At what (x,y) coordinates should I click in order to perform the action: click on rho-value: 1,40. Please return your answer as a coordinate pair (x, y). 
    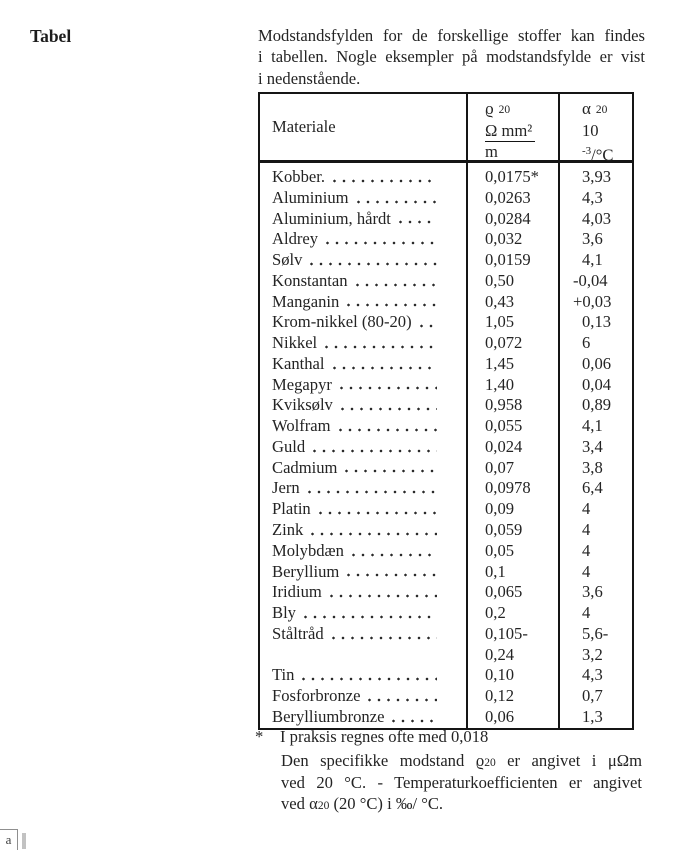
    Looking at the image, I should click on (500, 384).